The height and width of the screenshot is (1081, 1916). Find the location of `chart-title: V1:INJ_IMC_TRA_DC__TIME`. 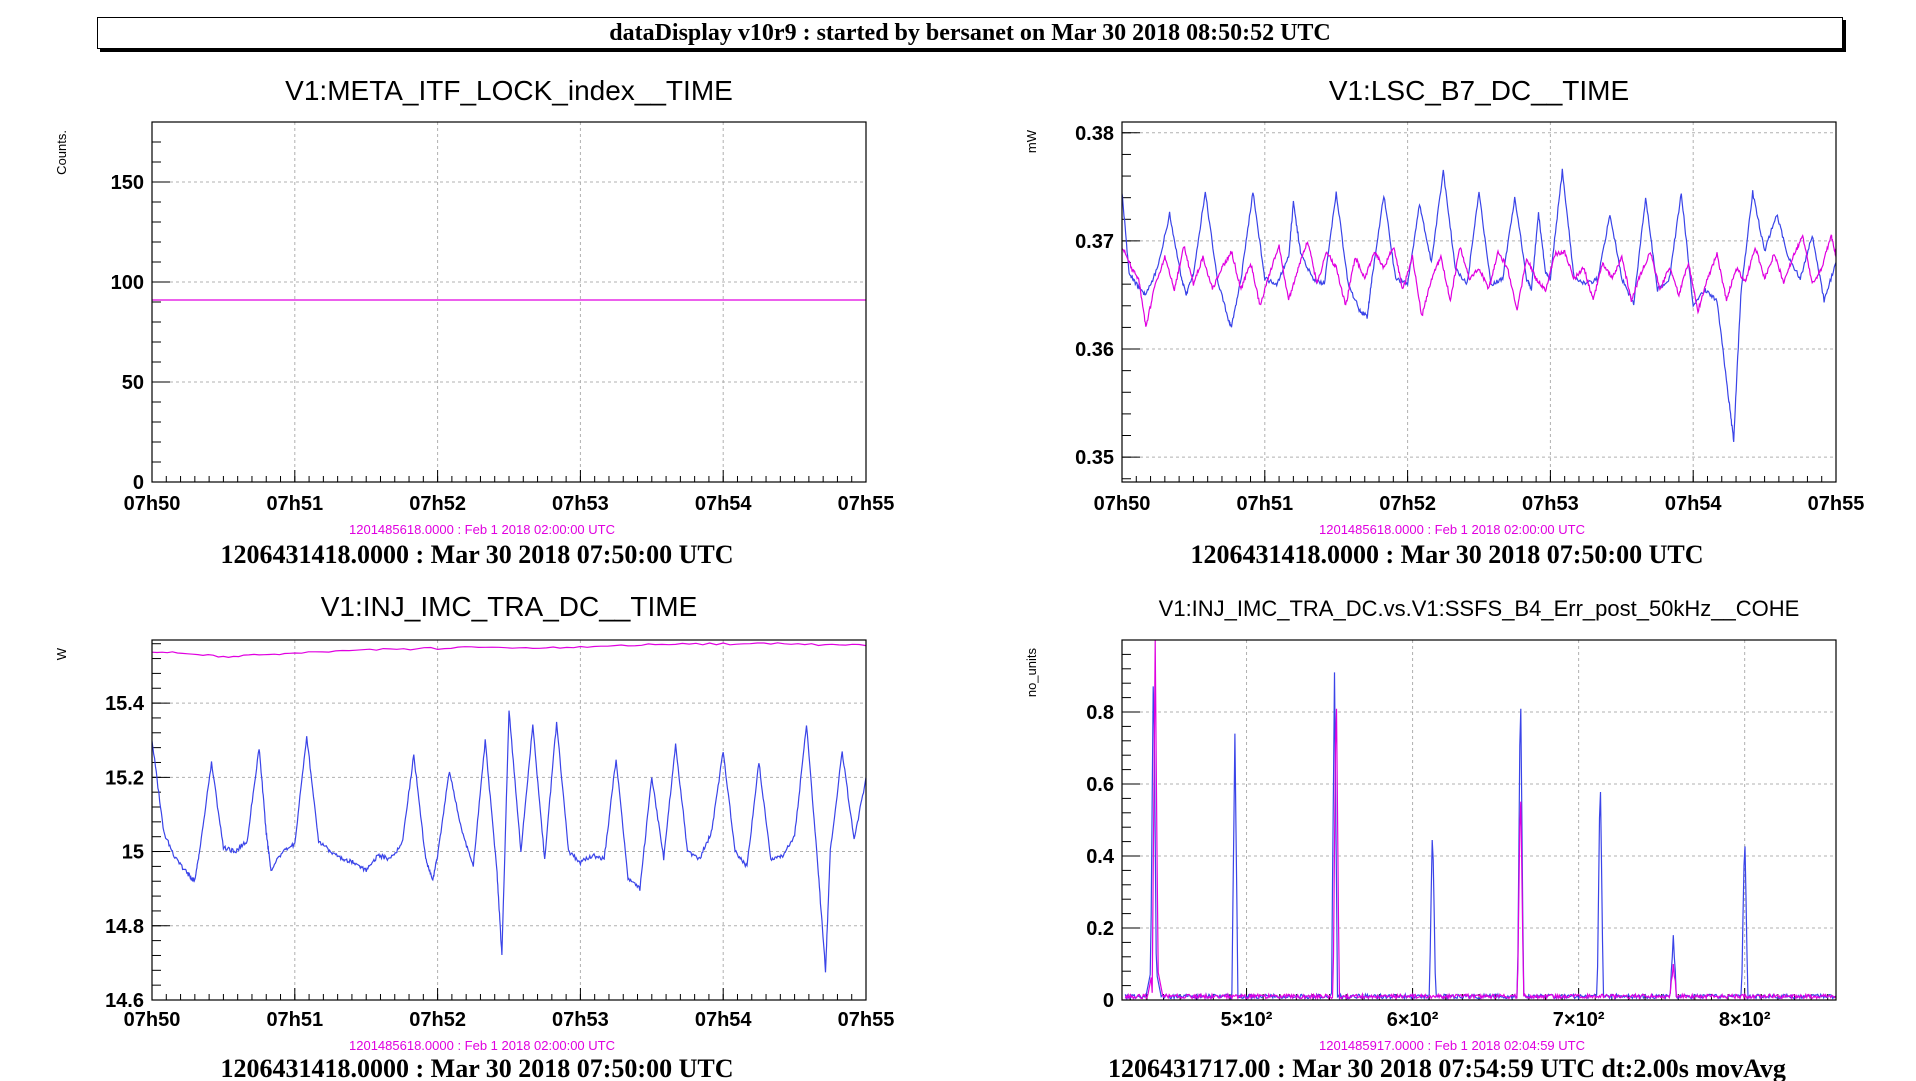

chart-title: V1:INJ_IMC_TRA_DC__TIME is located at coordinates (509, 606).